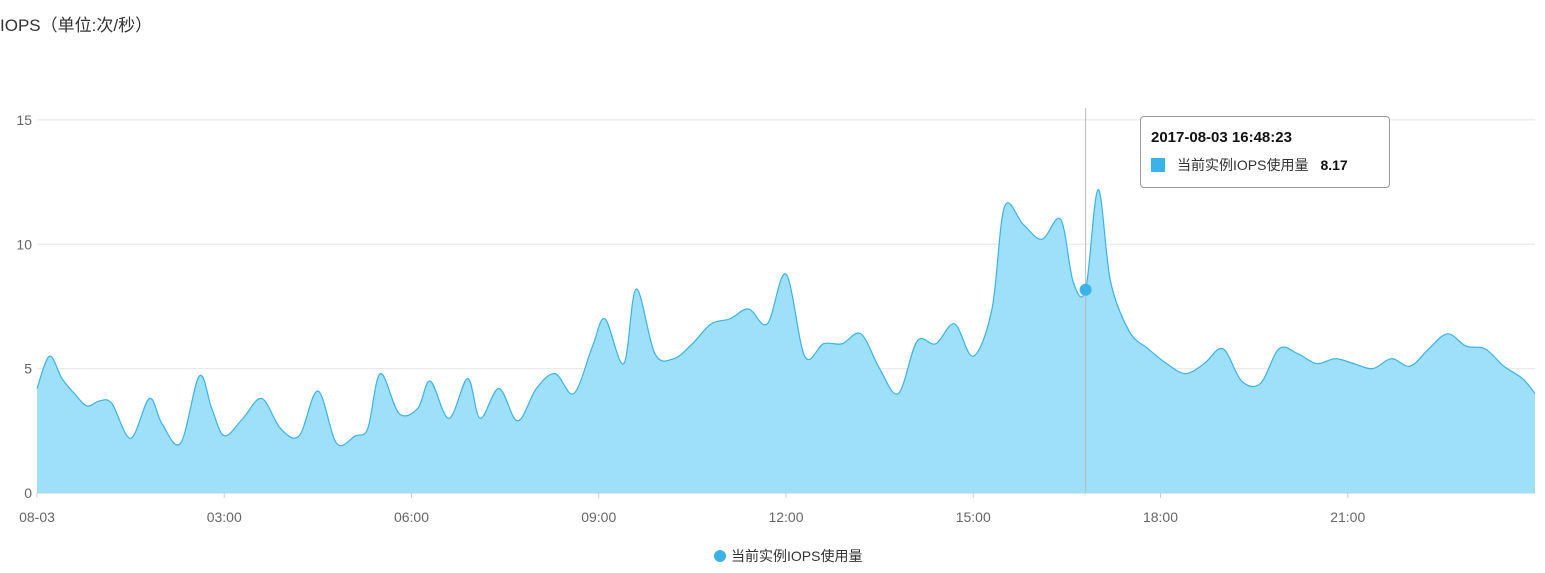 The width and height of the screenshot is (1545, 573). I want to click on x-tick-label: 18:00, so click(1160, 517).